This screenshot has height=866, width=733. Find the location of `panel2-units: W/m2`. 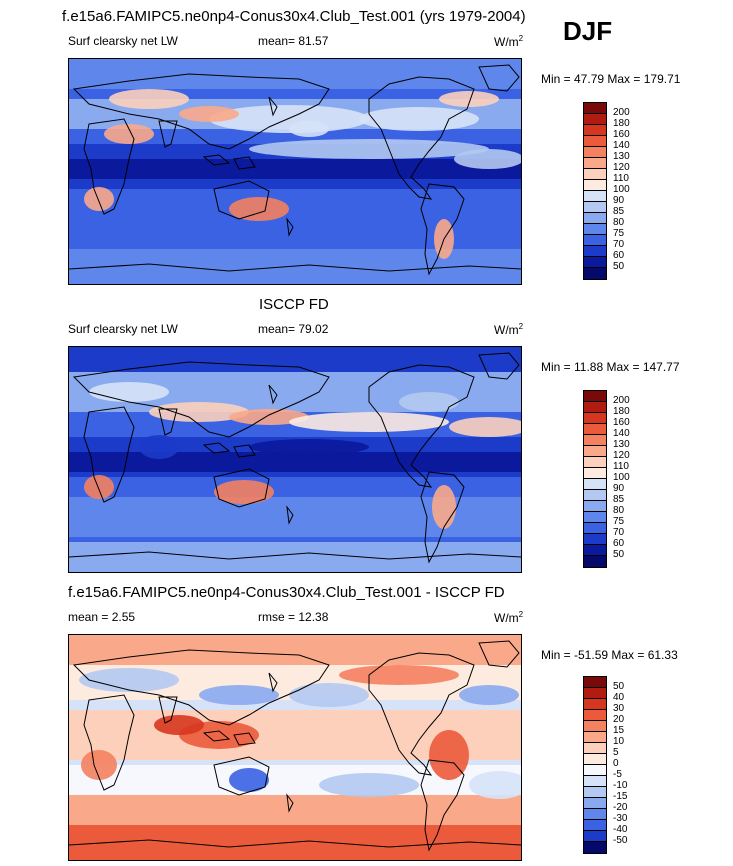

panel2-units: W/m2 is located at coordinates (509, 329).